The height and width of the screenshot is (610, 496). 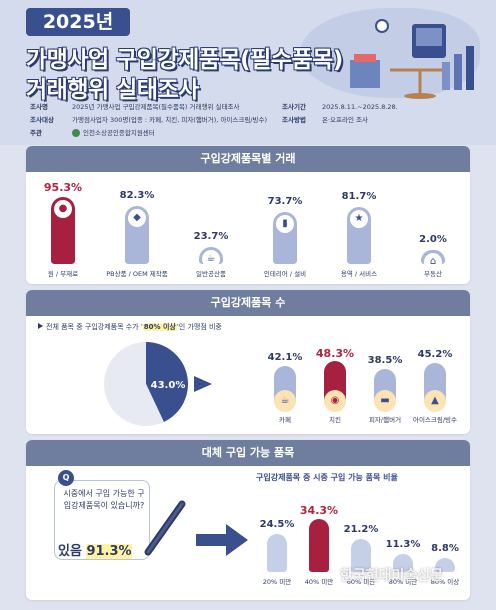 What do you see at coordinates (433, 239) in the screenshot?
I see `value-label: 2.0%` at bounding box center [433, 239].